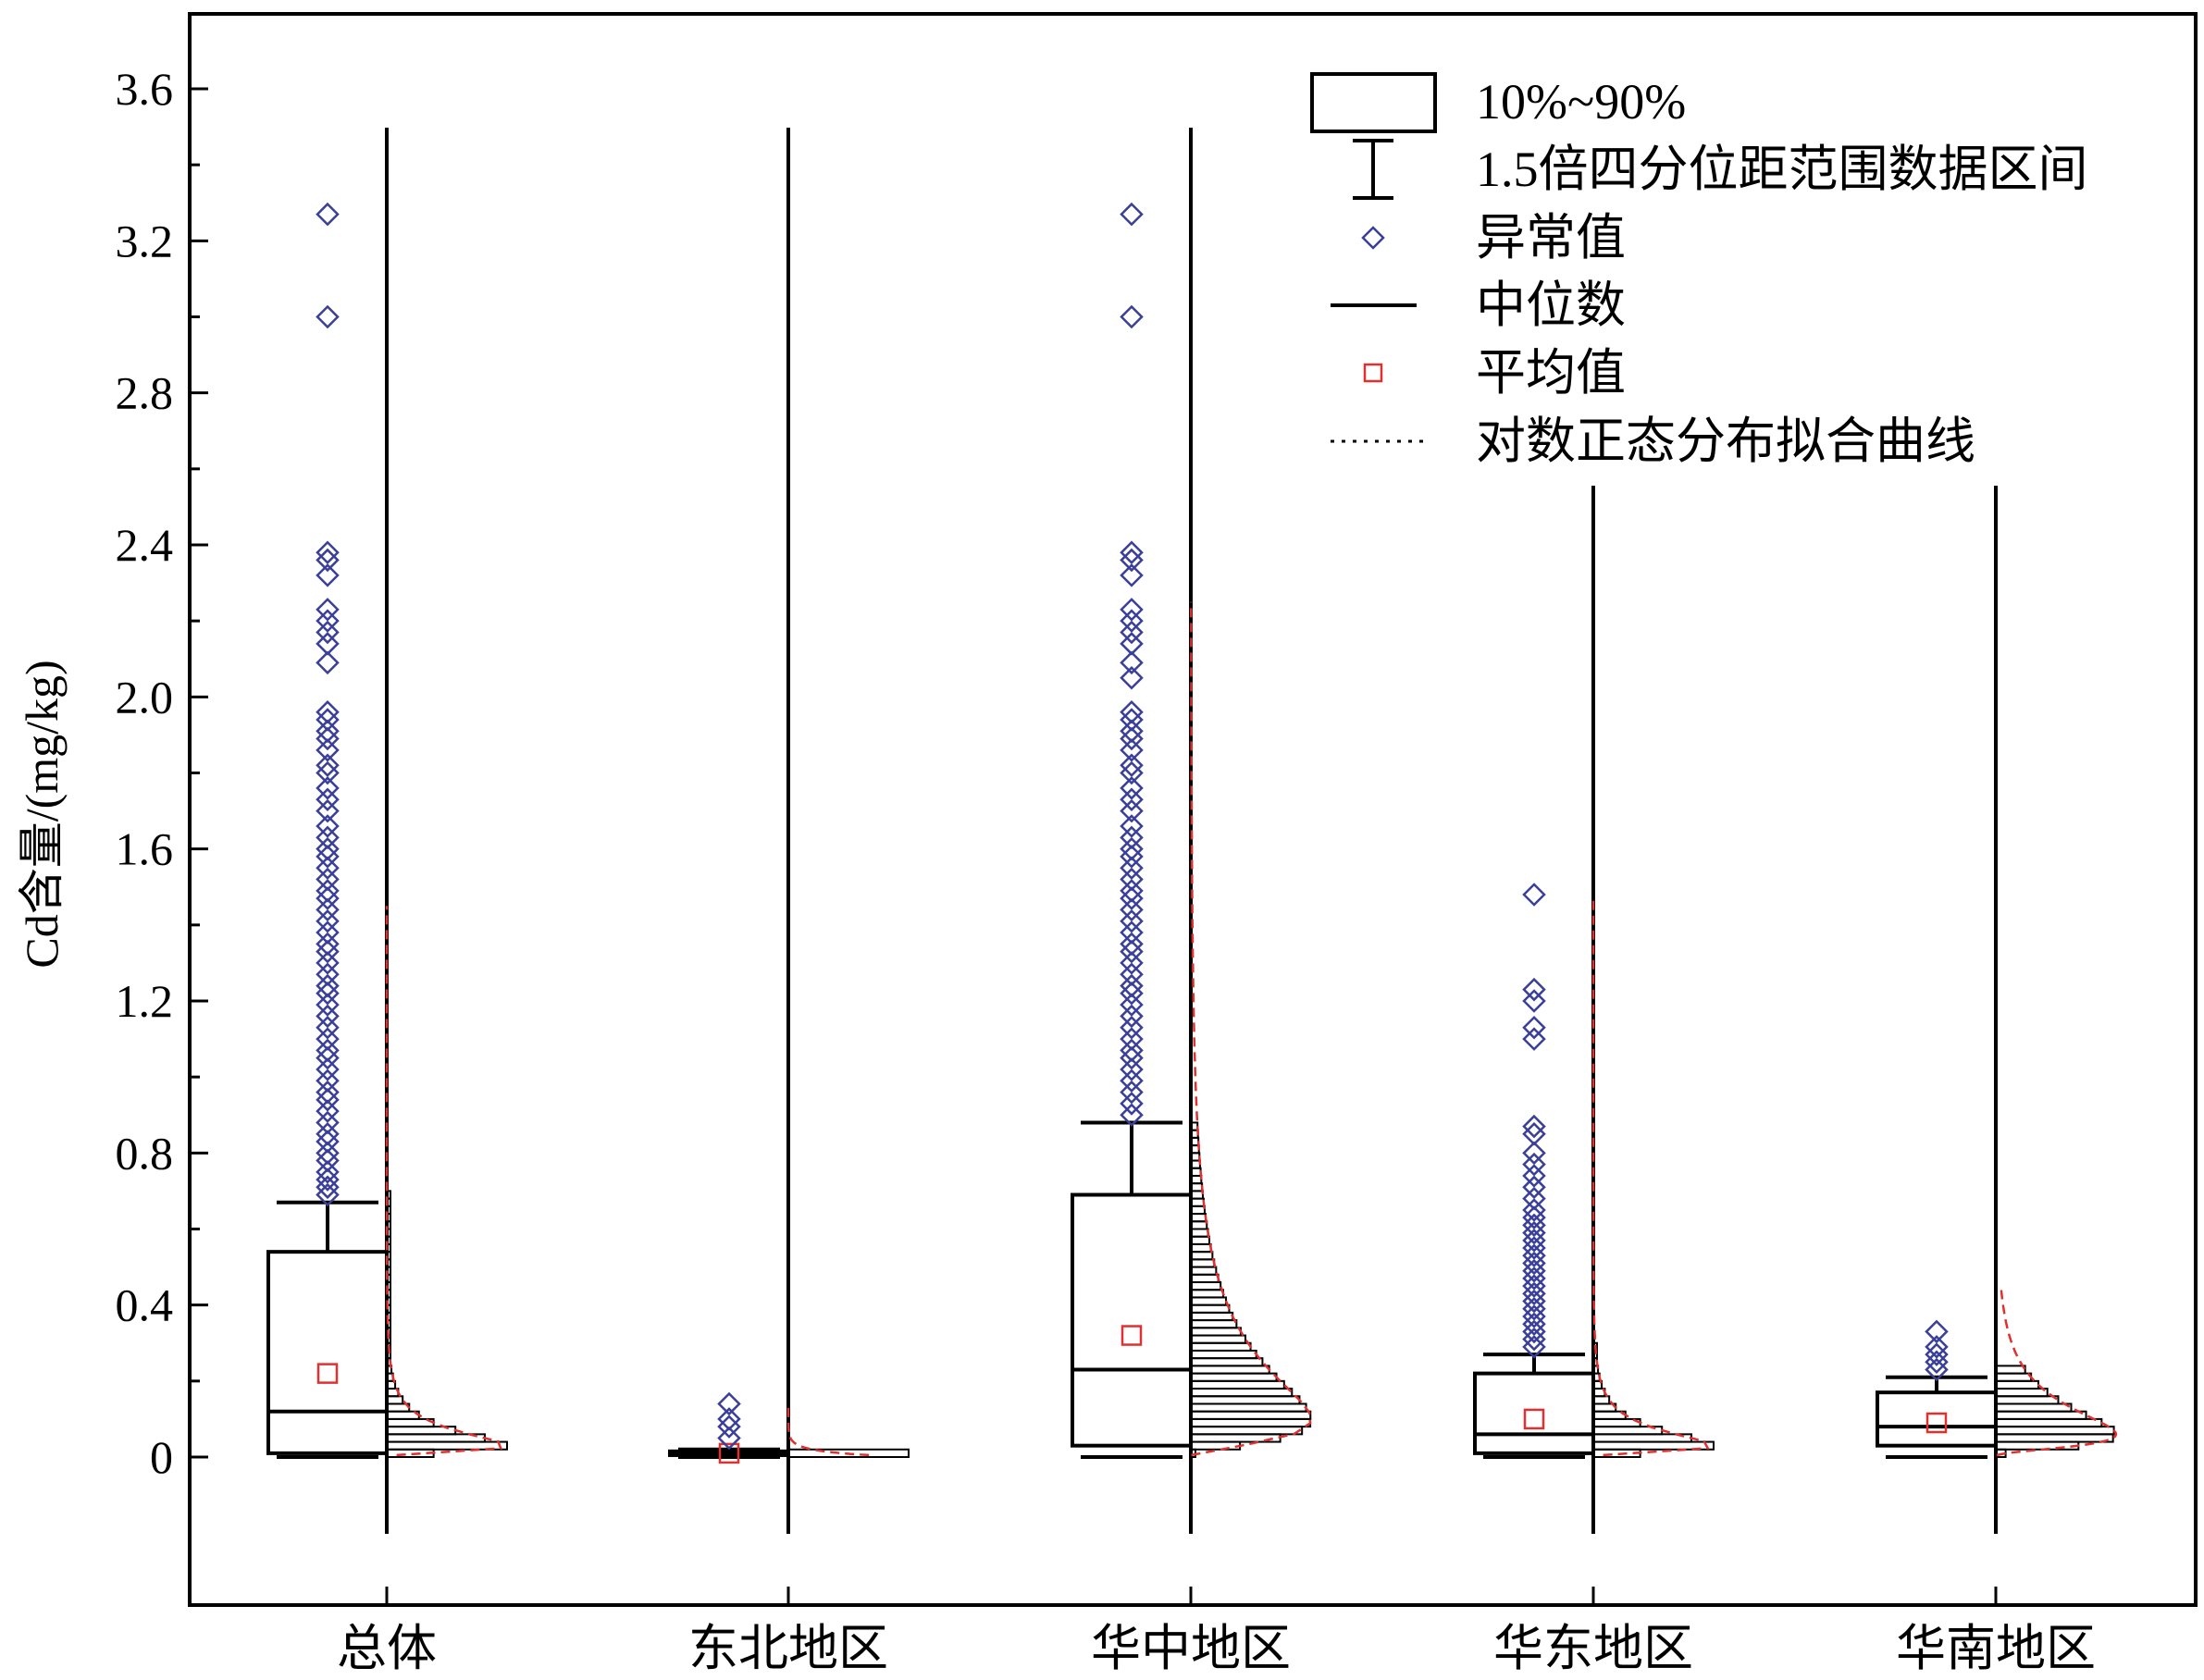 The image size is (2204, 1680). Describe the element at coordinates (145, 240) in the screenshot. I see `y-tick-label: 3.2` at that location.